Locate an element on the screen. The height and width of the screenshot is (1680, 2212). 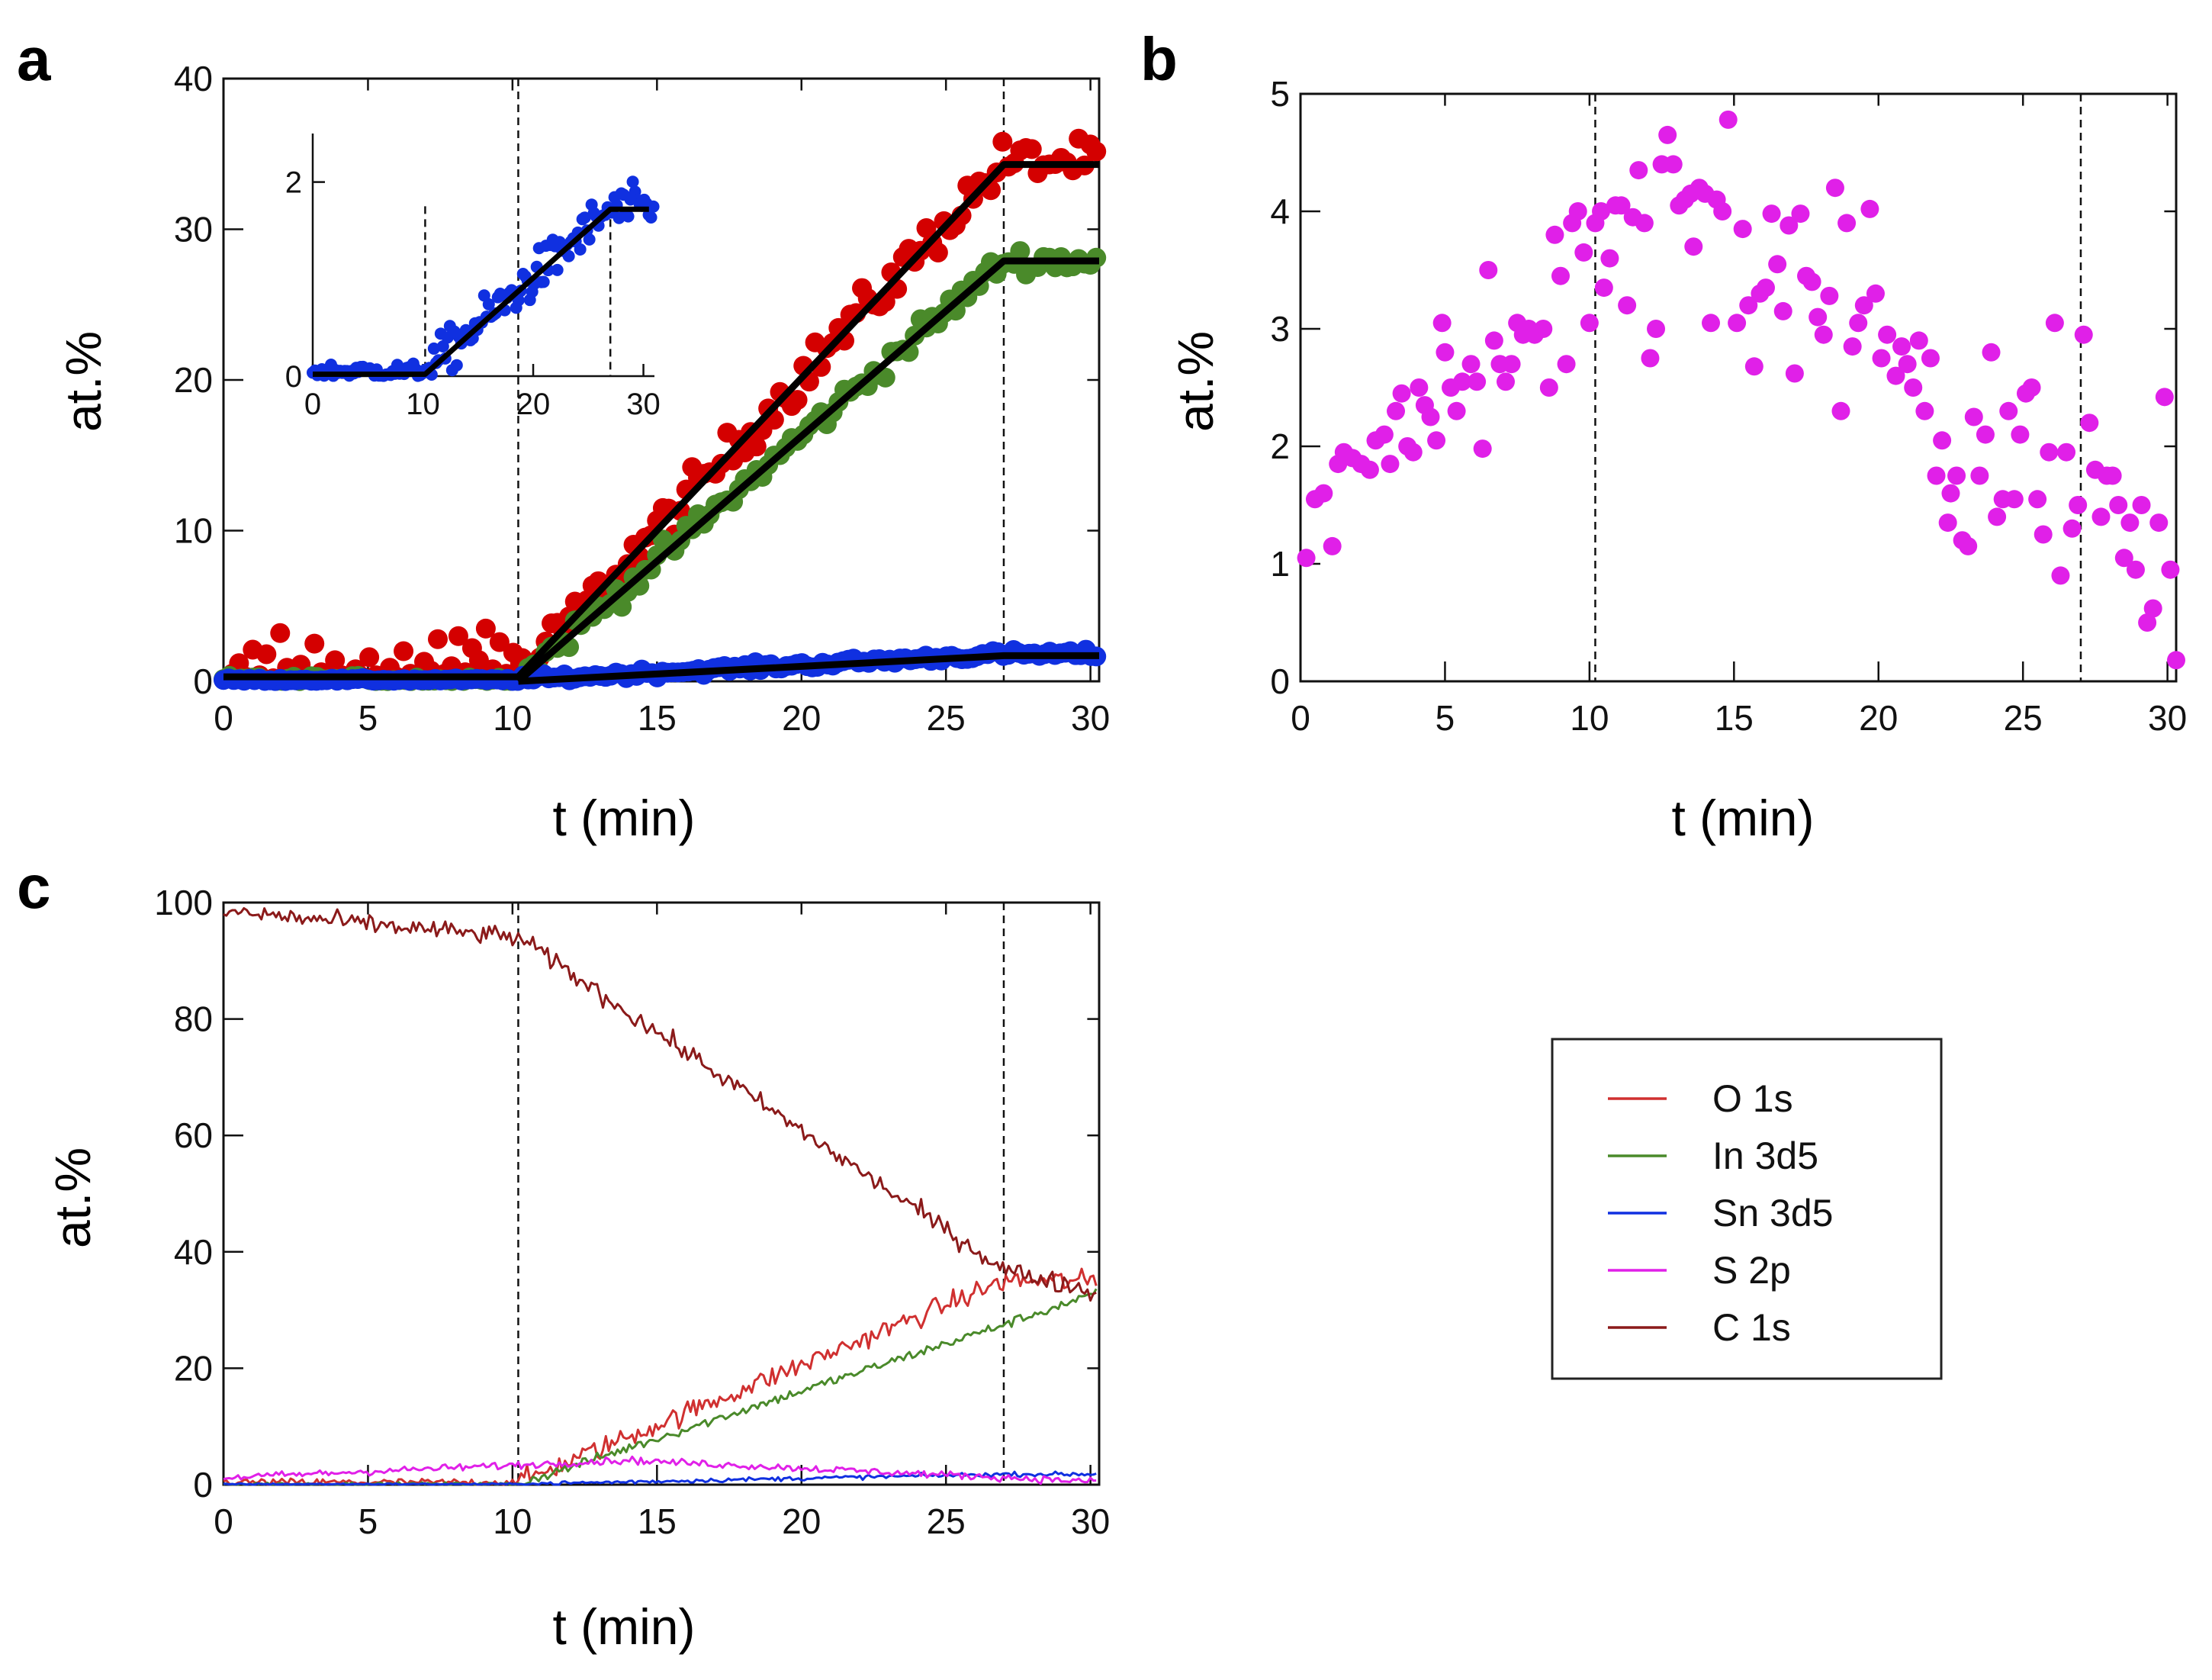
legend-label: C 1s is located at coordinates (1751, 1327).